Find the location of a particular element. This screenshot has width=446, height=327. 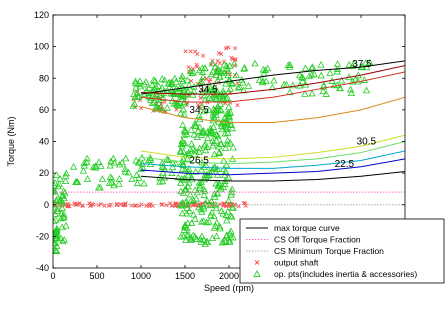

legend-label: output shaft is located at coordinates (296, 263).